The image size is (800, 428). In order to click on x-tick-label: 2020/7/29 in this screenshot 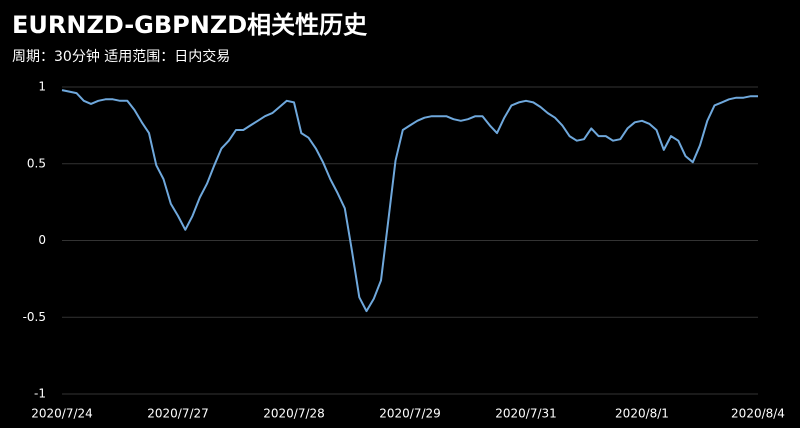, I will do `click(410, 414)`.